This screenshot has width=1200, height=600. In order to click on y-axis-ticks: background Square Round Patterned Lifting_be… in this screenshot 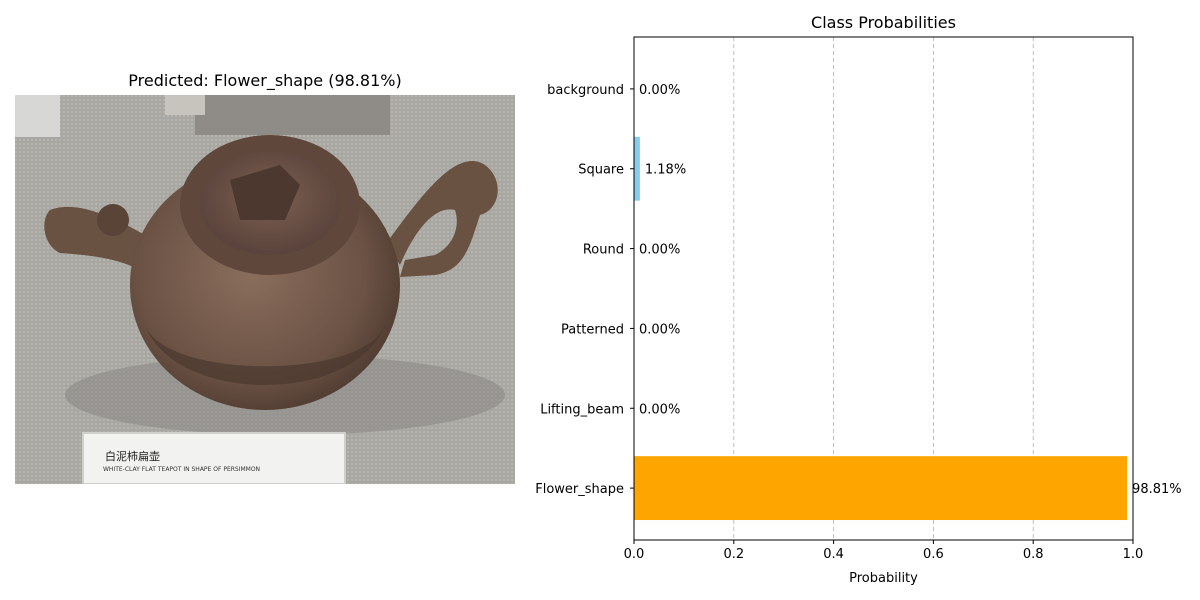, I will do `click(584, 290)`.